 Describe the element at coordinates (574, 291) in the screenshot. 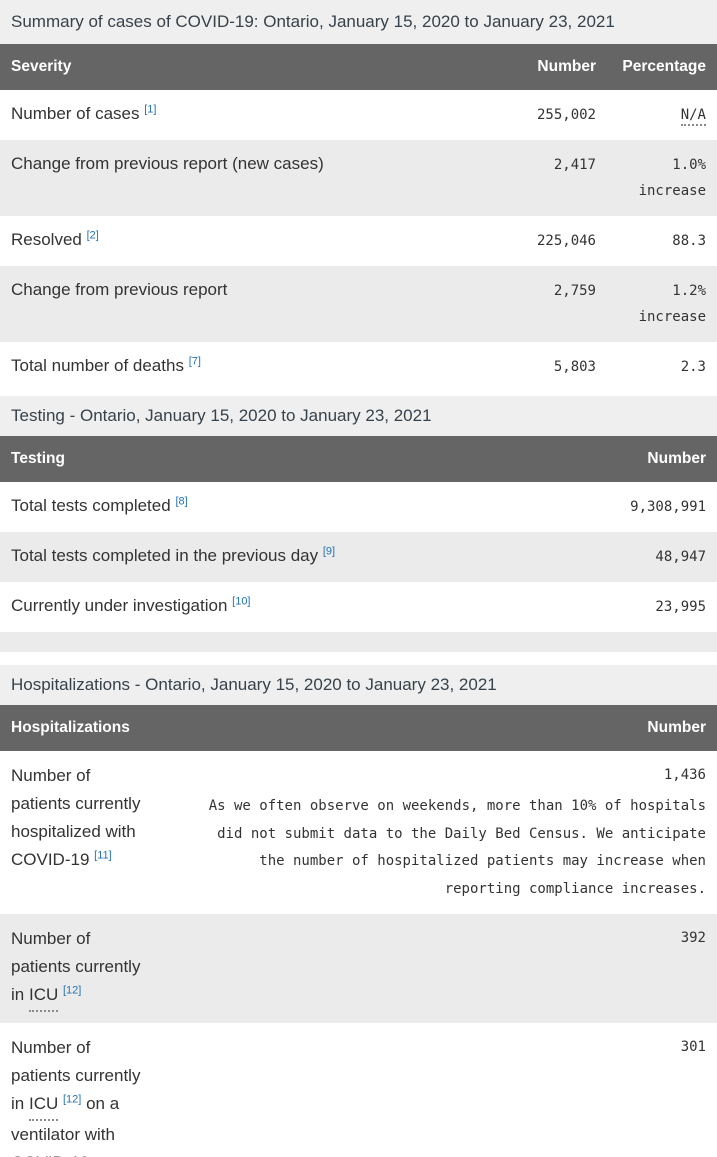

I see `row-number: 2,759` at that location.